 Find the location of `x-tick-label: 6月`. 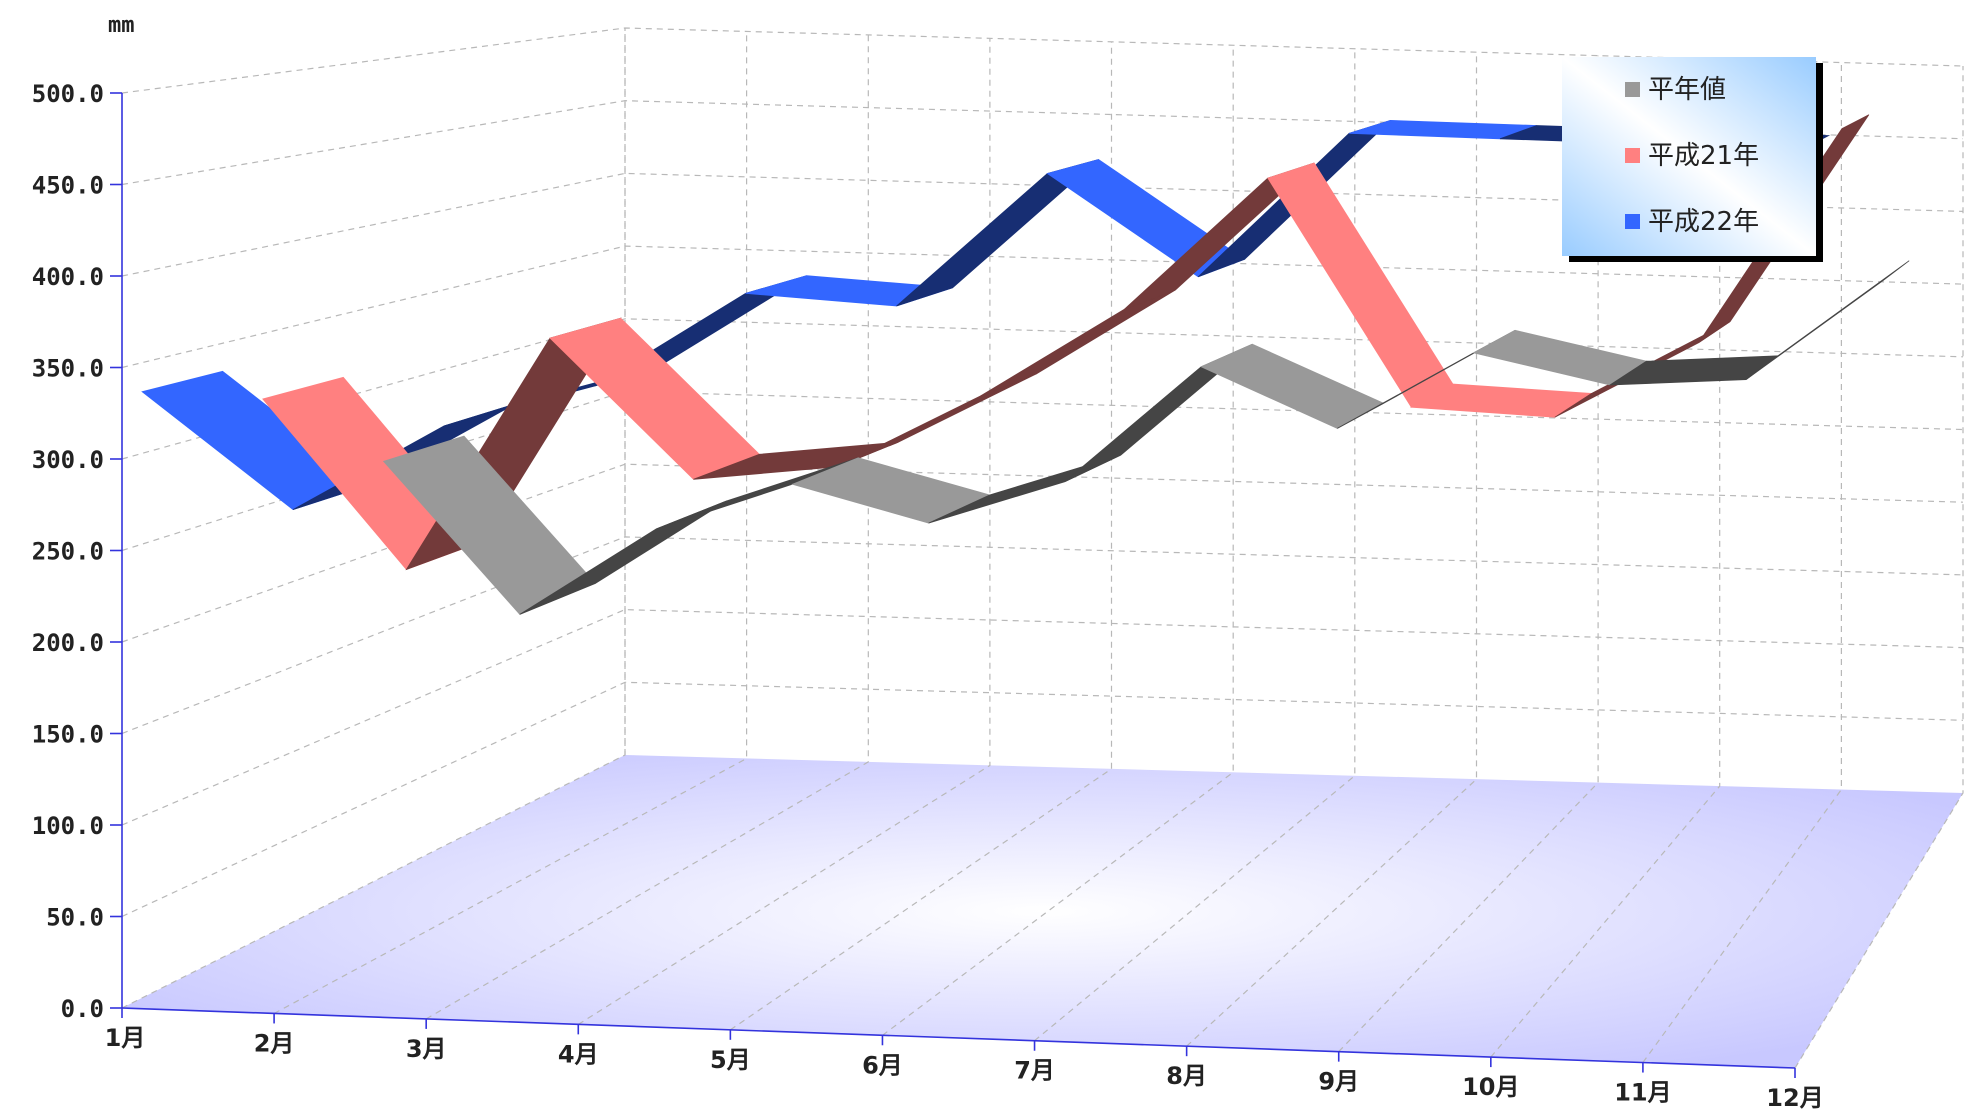

x-tick-label: 6月 is located at coordinates (882, 1065).